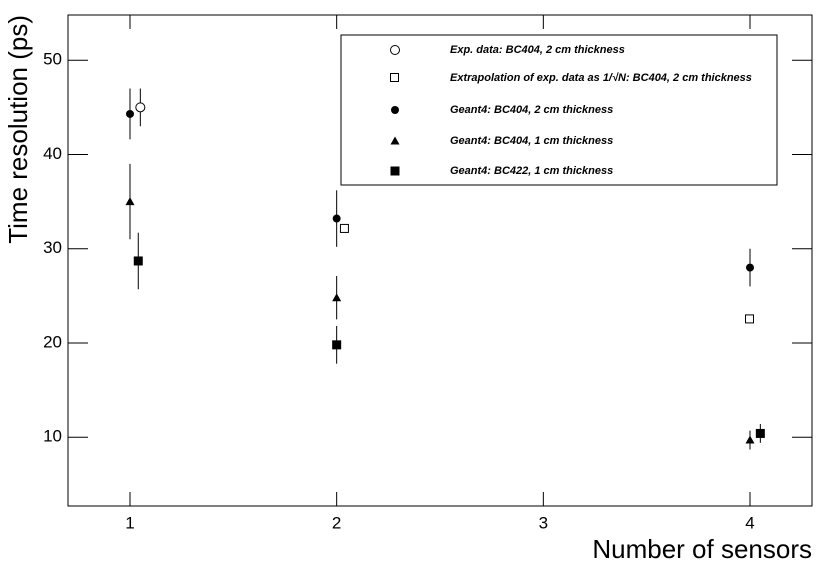 The height and width of the screenshot is (568, 830). I want to click on y-tick-label: 50, so click(52, 59).